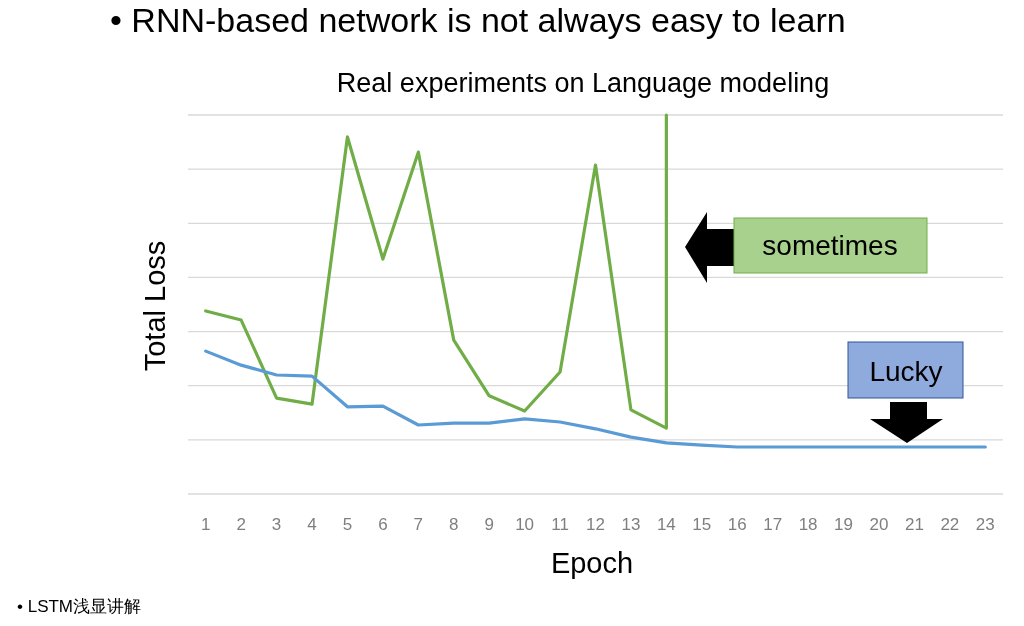  Describe the element at coordinates (914, 524) in the screenshot. I see `x-tick-label: 21` at that location.